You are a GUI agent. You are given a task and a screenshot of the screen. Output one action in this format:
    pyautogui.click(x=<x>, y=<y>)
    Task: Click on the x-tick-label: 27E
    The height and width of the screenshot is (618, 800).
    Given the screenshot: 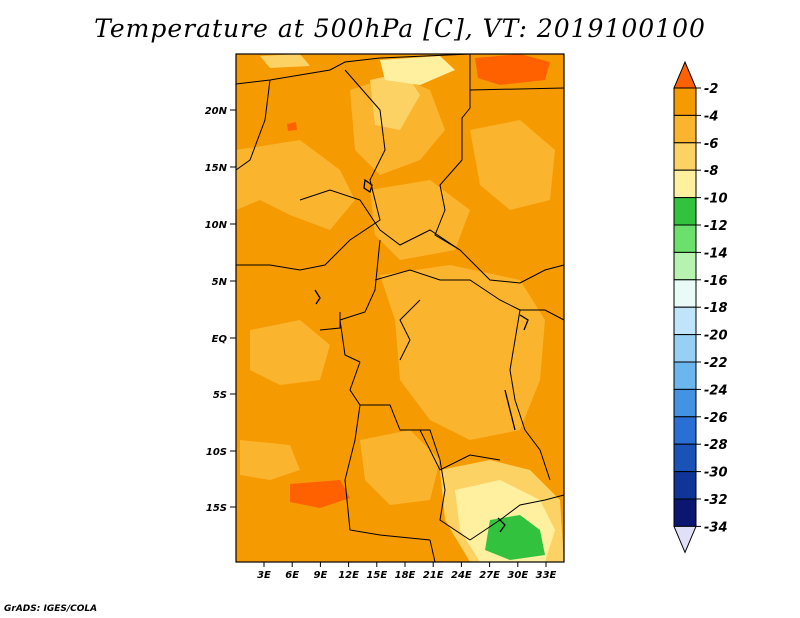 What is the action you would take?
    pyautogui.click(x=489, y=575)
    